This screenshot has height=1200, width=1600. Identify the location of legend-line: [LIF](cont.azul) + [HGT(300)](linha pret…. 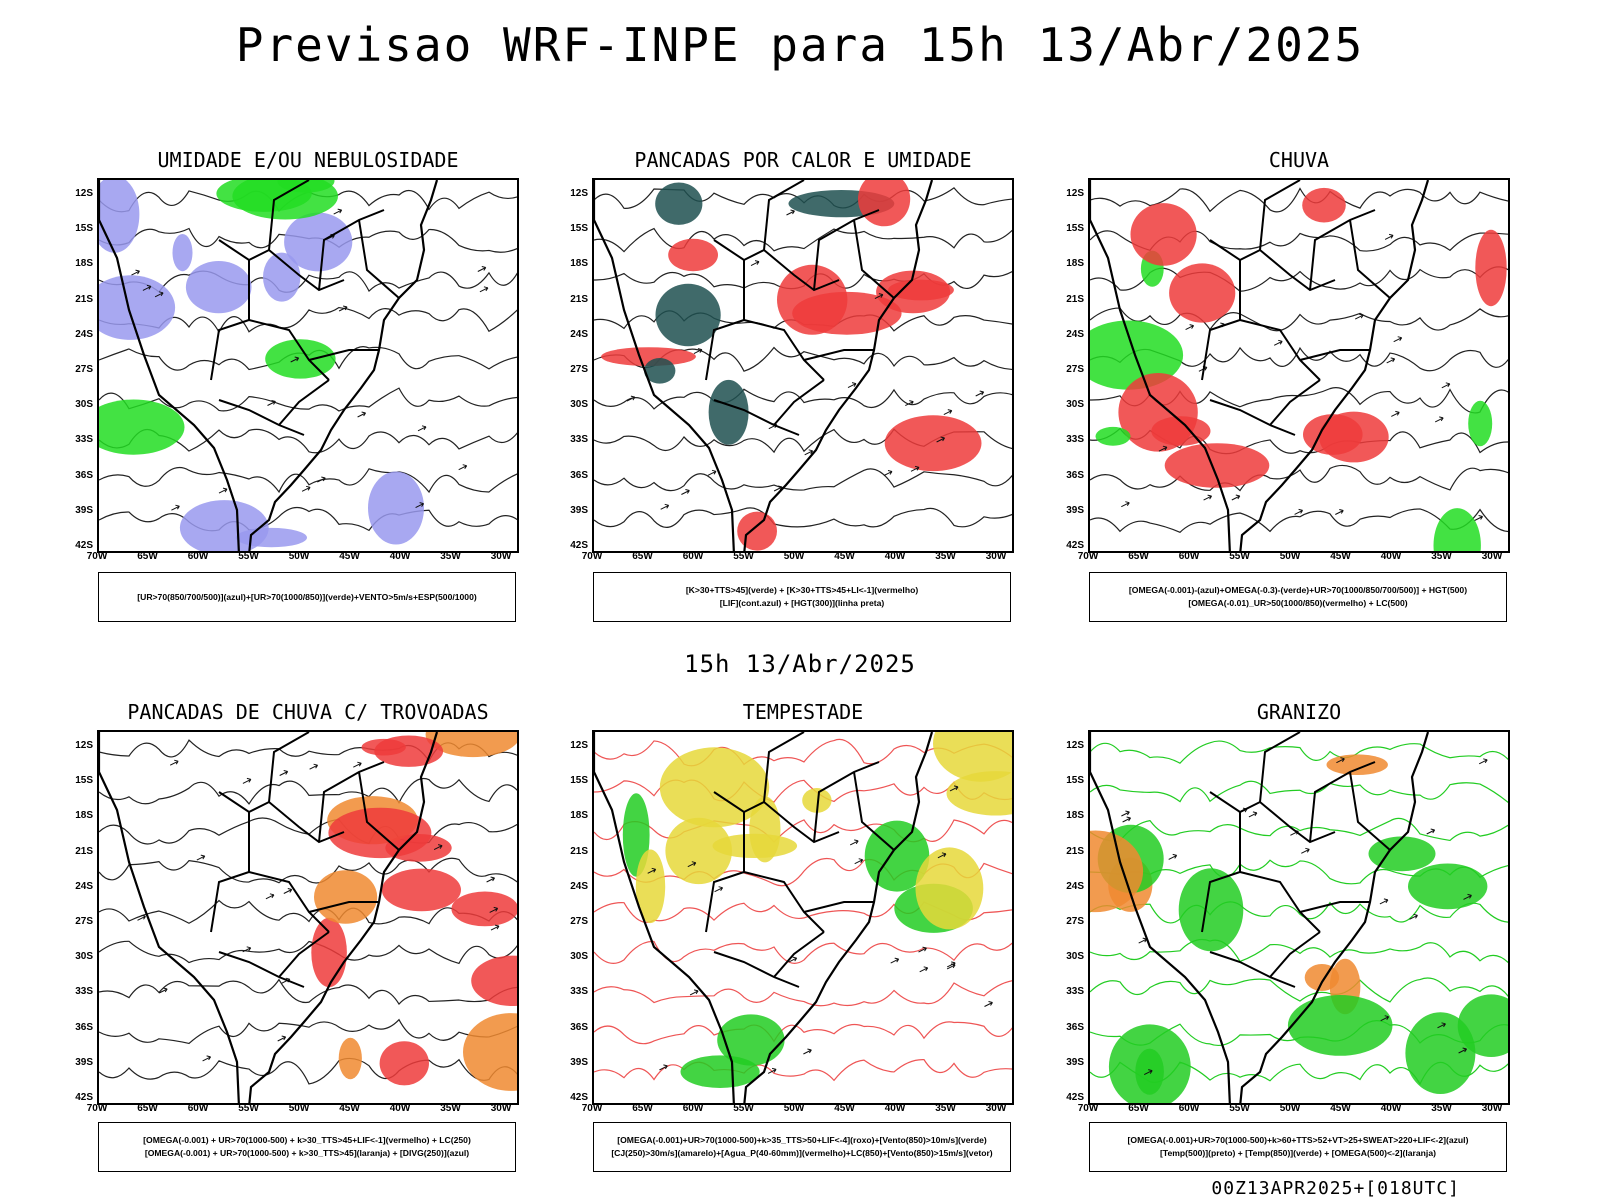
(802, 603).